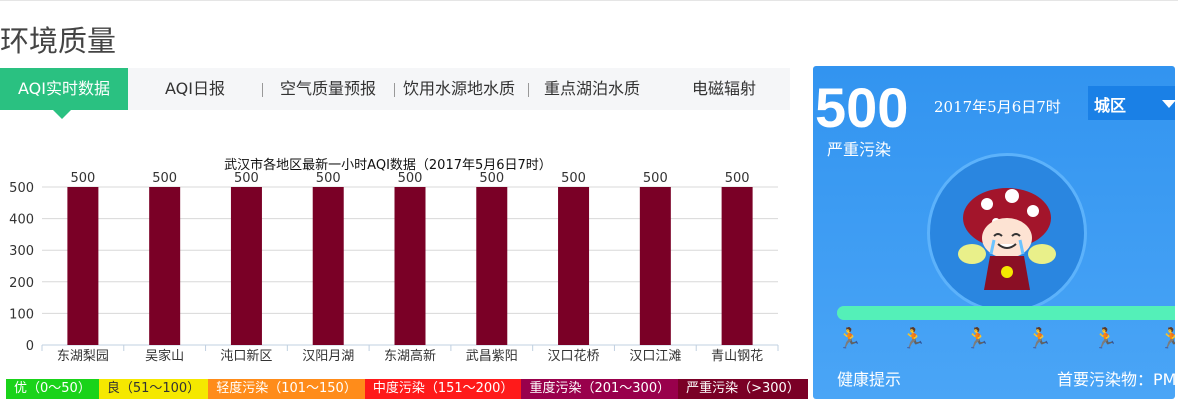  What do you see at coordinates (327, 88) in the screenshot?
I see `tab-air-forecast: 空气质量预报` at bounding box center [327, 88].